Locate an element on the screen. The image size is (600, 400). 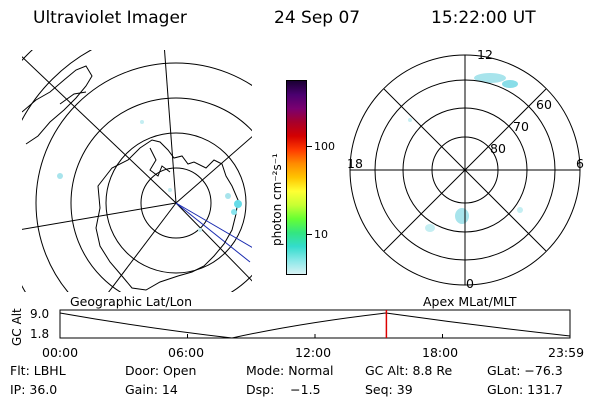
gain-status: Gain: 14 is located at coordinates (151, 389).